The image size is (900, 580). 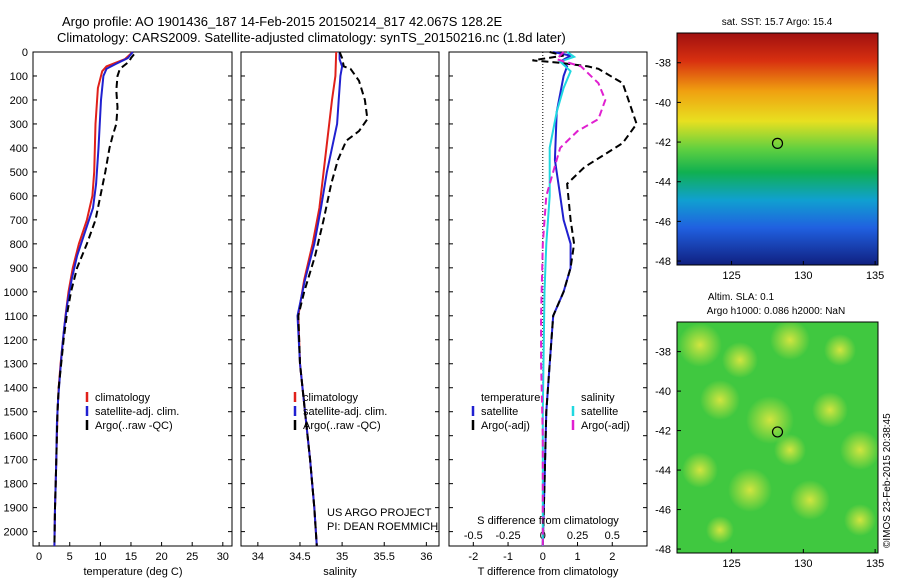 What do you see at coordinates (776, 311) in the screenshot?
I see `sla-map-title-line2: Argo h1000: 0.086 h2000: NaN` at bounding box center [776, 311].